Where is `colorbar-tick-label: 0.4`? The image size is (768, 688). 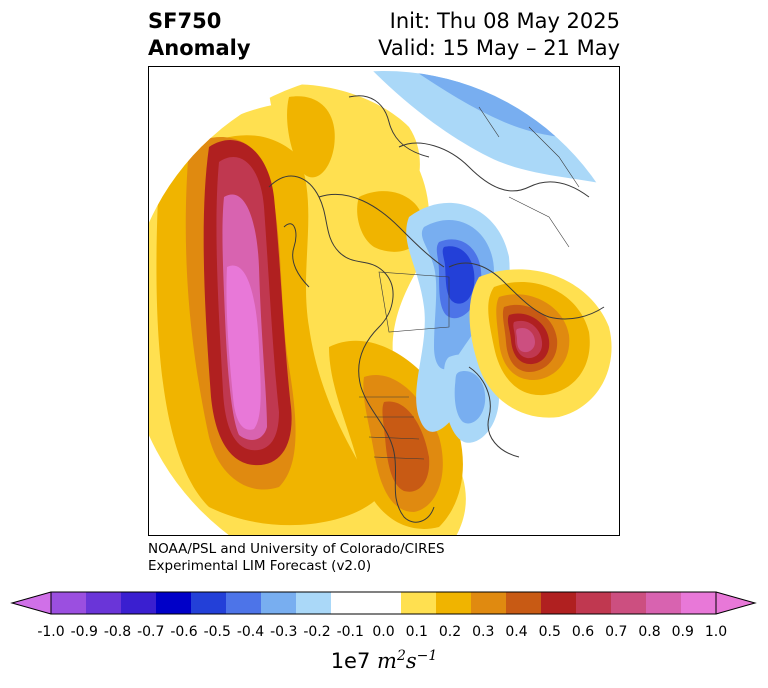 colorbar-tick-label: 0.4 is located at coordinates (516, 632).